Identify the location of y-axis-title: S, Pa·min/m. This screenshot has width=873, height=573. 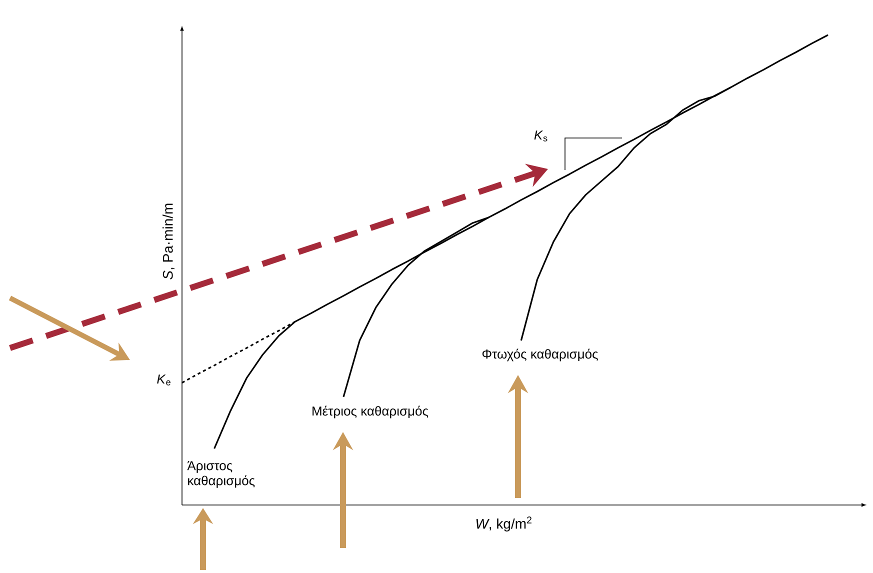
(168, 242).